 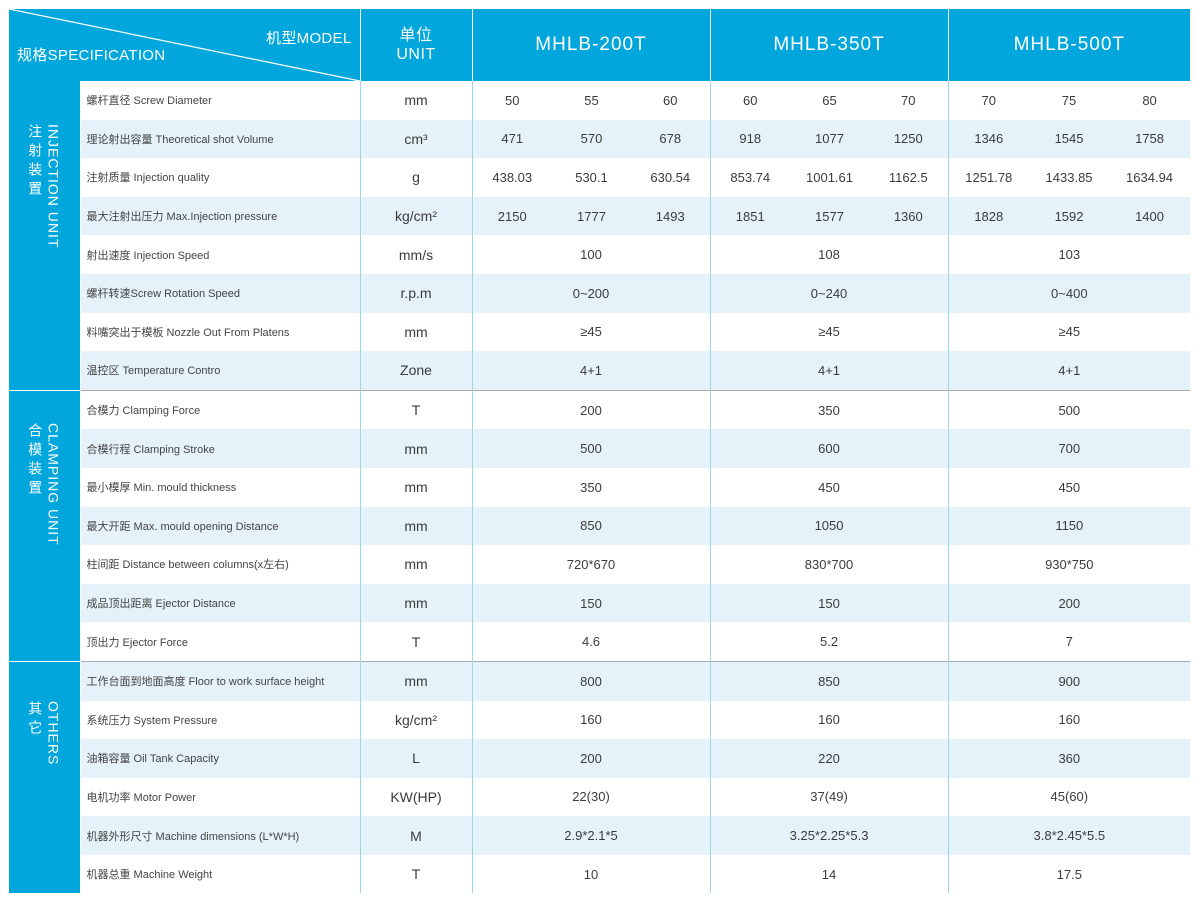 I want to click on unit-cell: Zone, so click(x=416, y=371).